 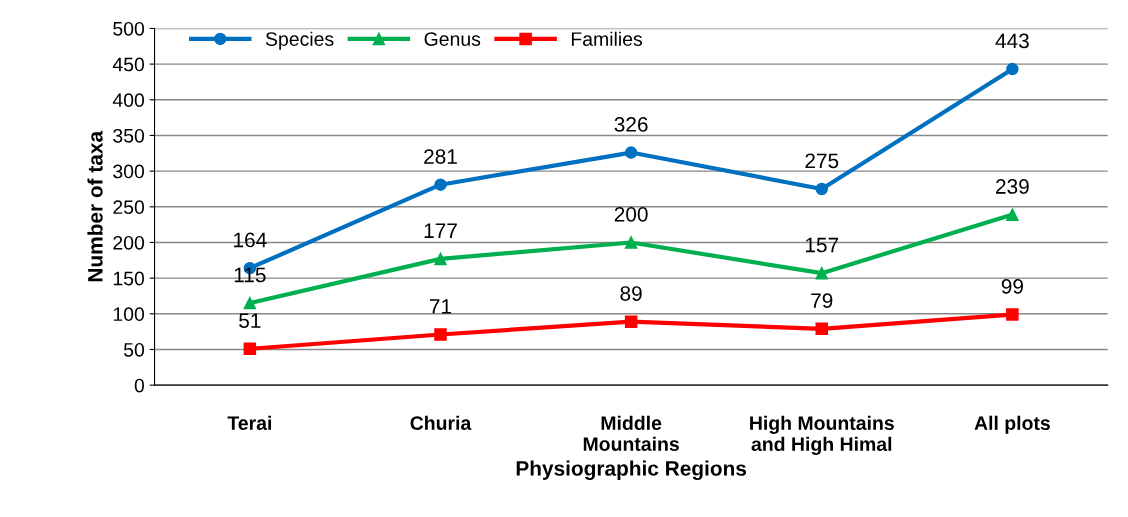 What do you see at coordinates (1012, 286) in the screenshot?
I see `data-label: 99` at bounding box center [1012, 286].